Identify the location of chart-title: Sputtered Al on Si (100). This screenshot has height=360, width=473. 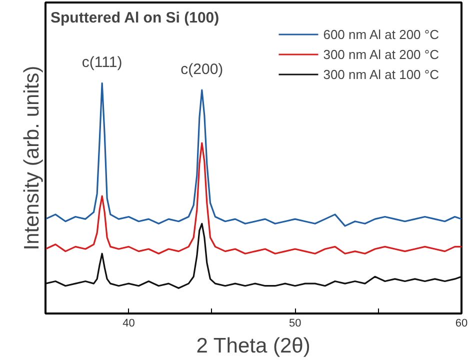
(135, 18).